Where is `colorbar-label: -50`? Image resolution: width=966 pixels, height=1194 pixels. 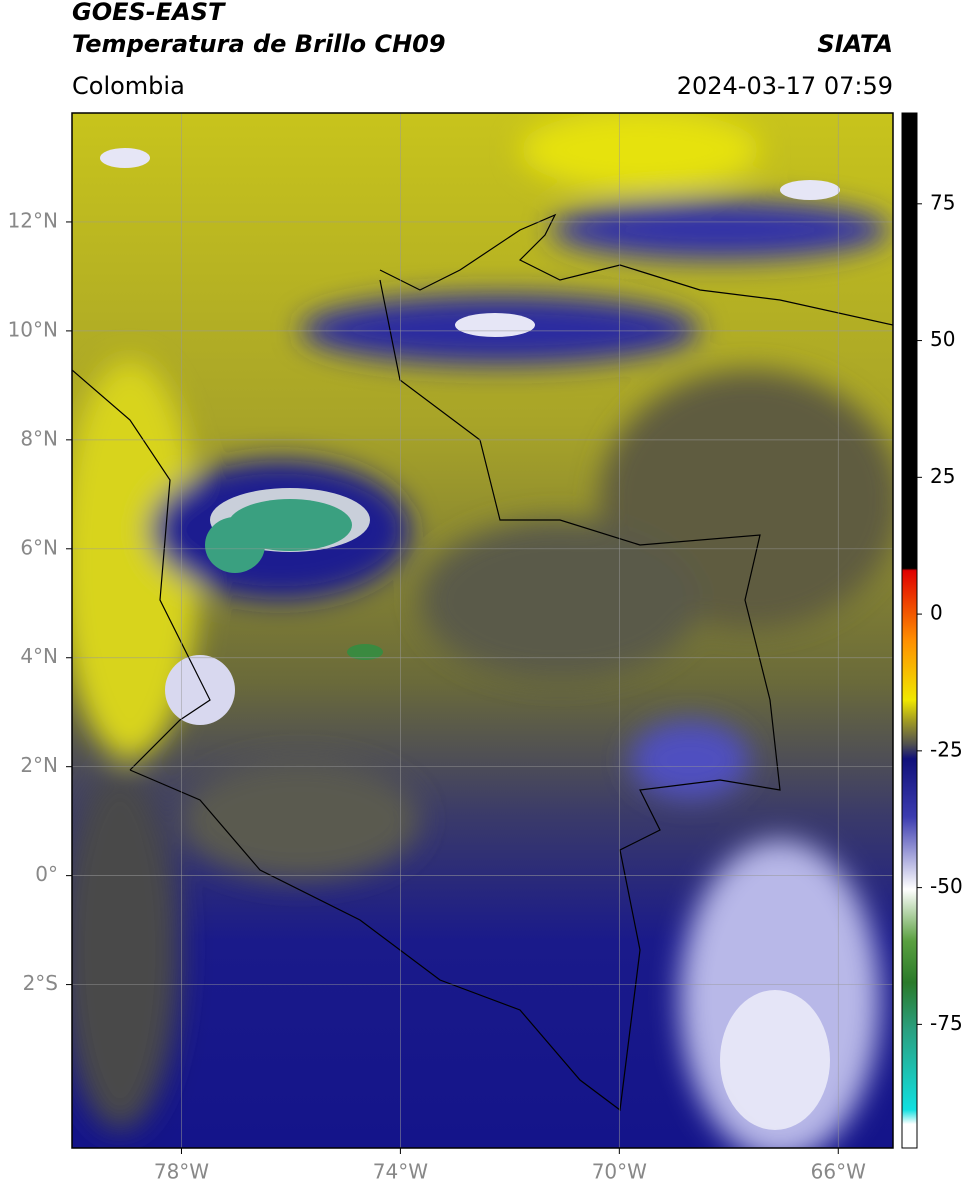
colorbar-label: -50 is located at coordinates (946, 886).